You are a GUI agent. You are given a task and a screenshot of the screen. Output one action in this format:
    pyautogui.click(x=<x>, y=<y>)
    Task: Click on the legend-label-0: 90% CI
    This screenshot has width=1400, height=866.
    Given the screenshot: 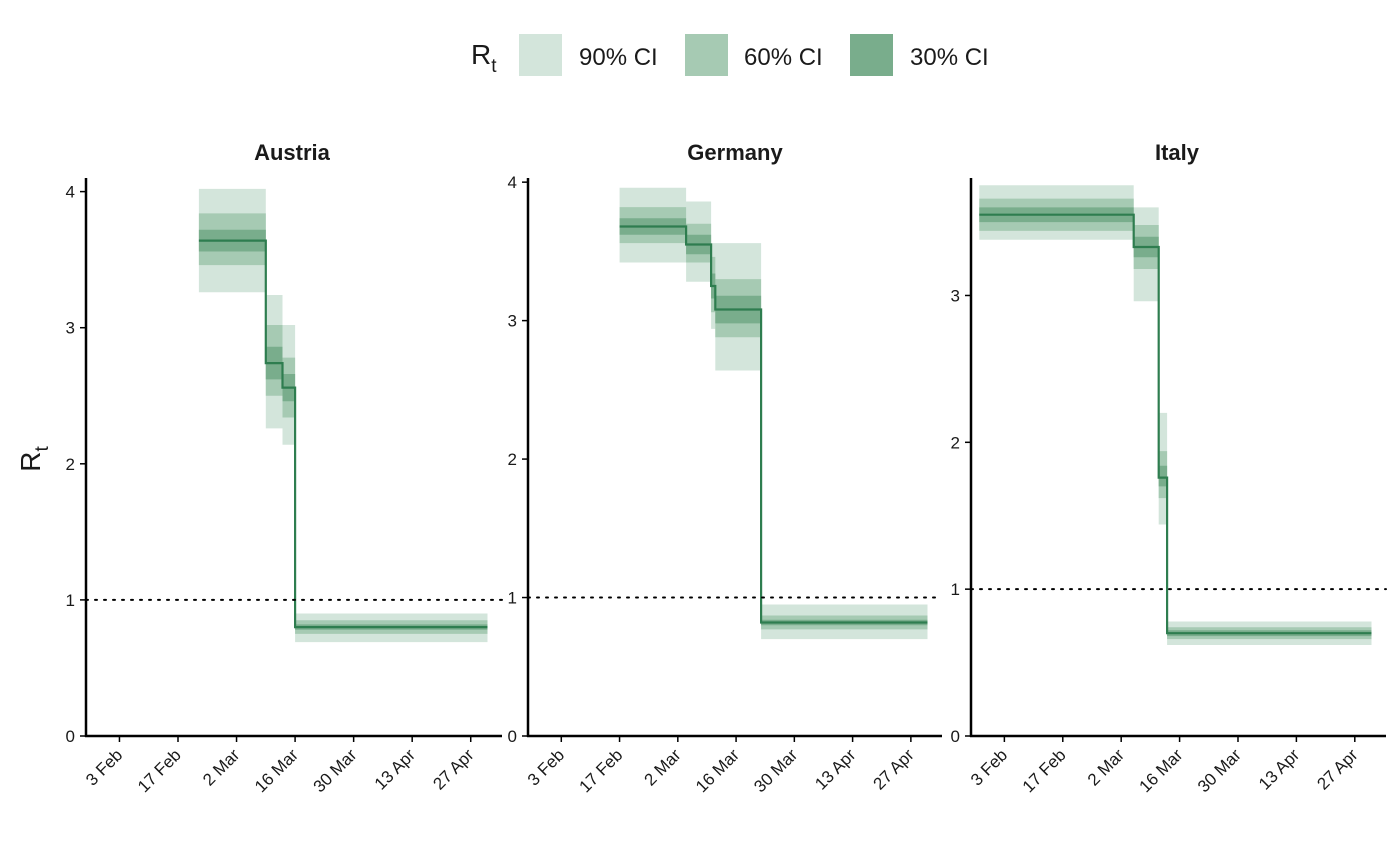 What is the action you would take?
    pyautogui.click(x=618, y=57)
    